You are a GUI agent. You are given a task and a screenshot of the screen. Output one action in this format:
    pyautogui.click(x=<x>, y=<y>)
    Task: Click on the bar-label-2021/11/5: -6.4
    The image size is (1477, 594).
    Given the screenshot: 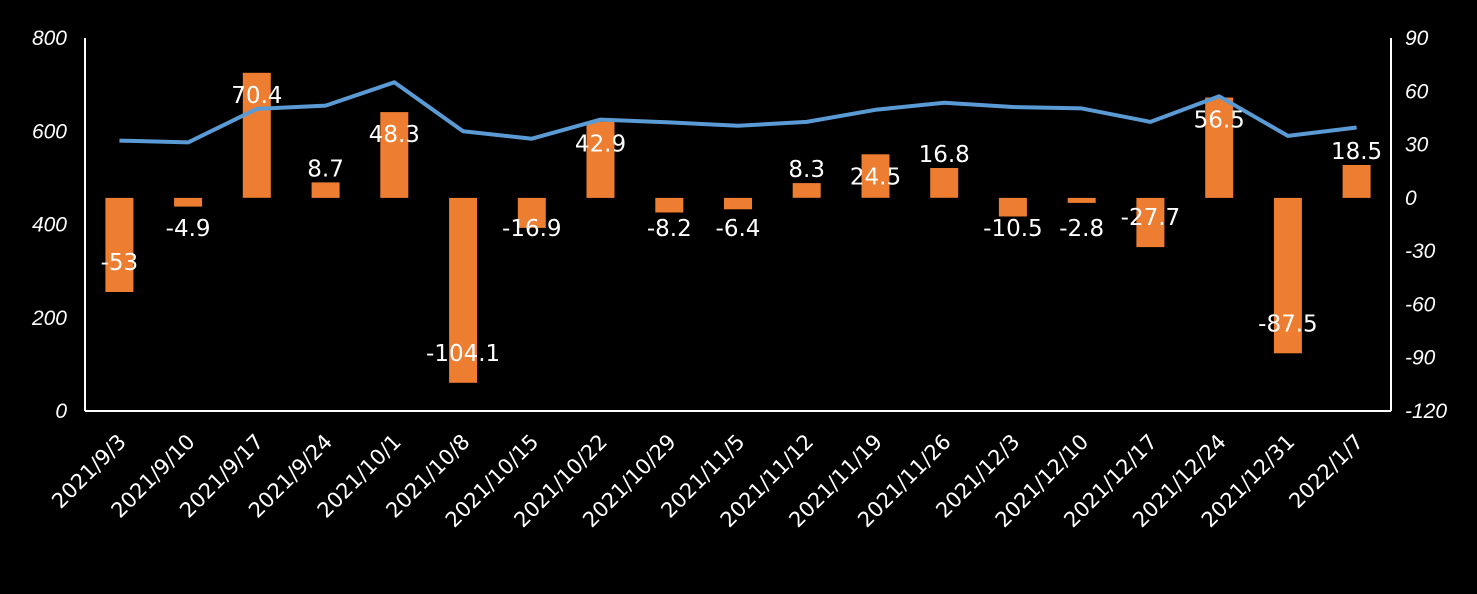 What is the action you would take?
    pyautogui.click(x=738, y=229)
    